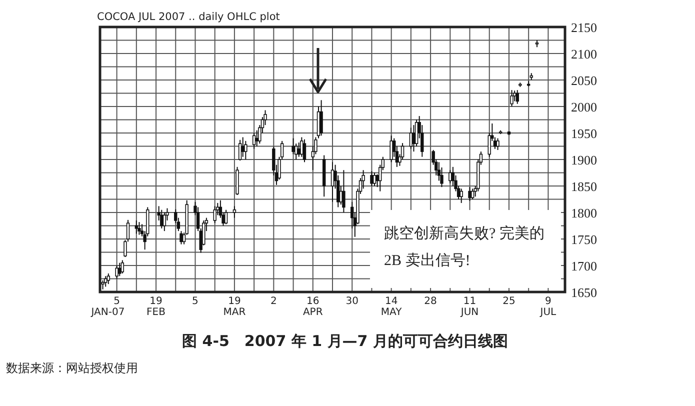  Describe the element at coordinates (584, 213) in the screenshot. I see `y-tick-label: 1800` at that location.